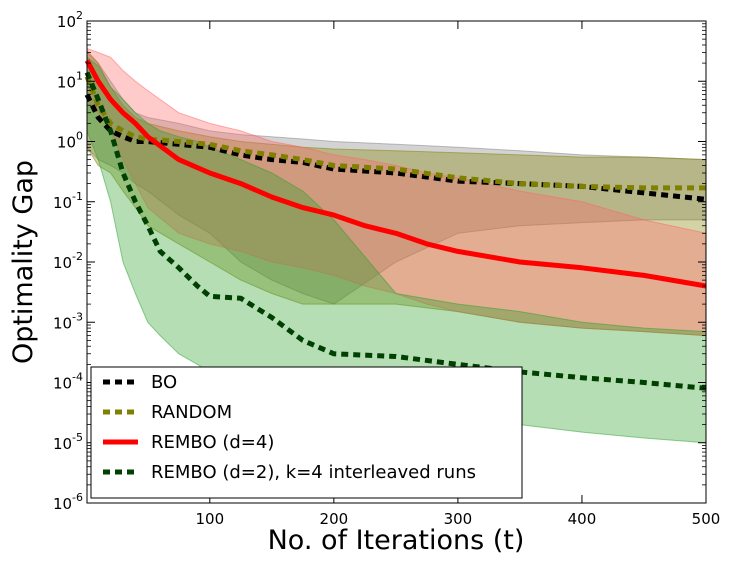 Image resolution: width=730 pixels, height=565 pixels. Describe the element at coordinates (70, 141) in the screenshot. I see `y-tick-label: 10⁰` at that location.